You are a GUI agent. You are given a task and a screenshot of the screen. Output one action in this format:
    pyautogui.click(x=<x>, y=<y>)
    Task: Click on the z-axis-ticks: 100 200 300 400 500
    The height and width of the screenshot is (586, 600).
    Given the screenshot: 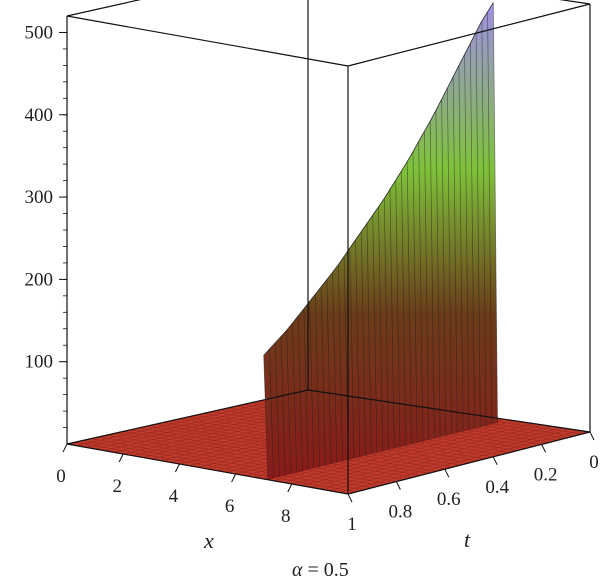 What is the action you would take?
    pyautogui.click(x=46, y=225)
    